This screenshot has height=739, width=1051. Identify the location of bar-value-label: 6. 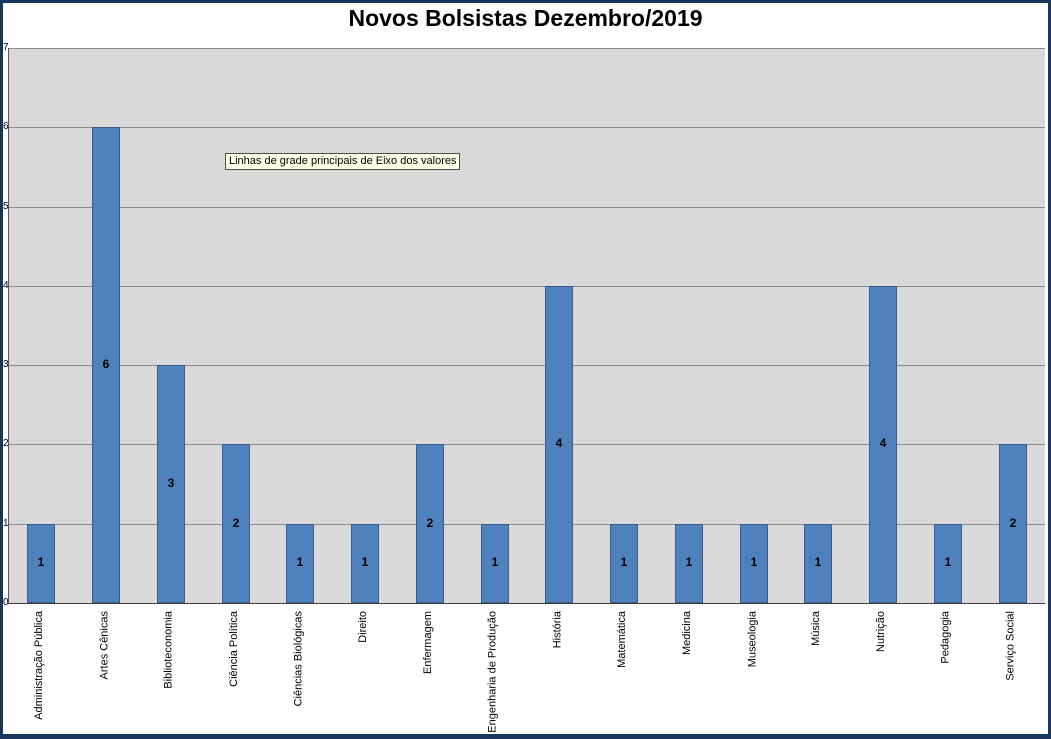
(106, 364).